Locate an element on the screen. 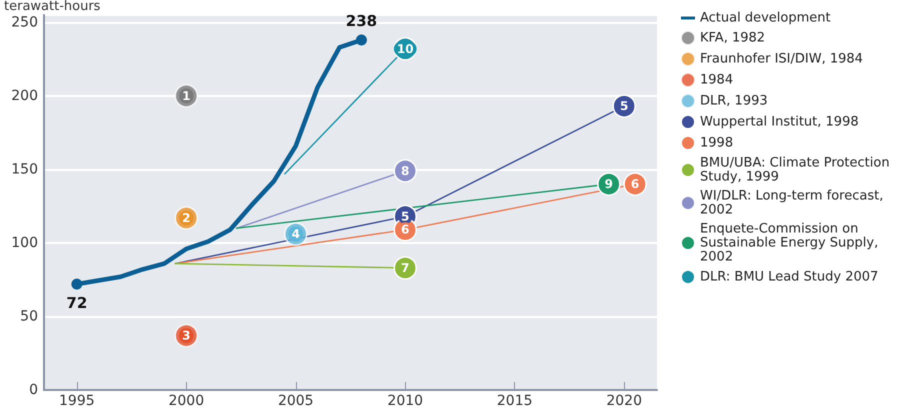 This screenshot has width=909, height=414. x-tick-label: 2015 is located at coordinates (514, 401).